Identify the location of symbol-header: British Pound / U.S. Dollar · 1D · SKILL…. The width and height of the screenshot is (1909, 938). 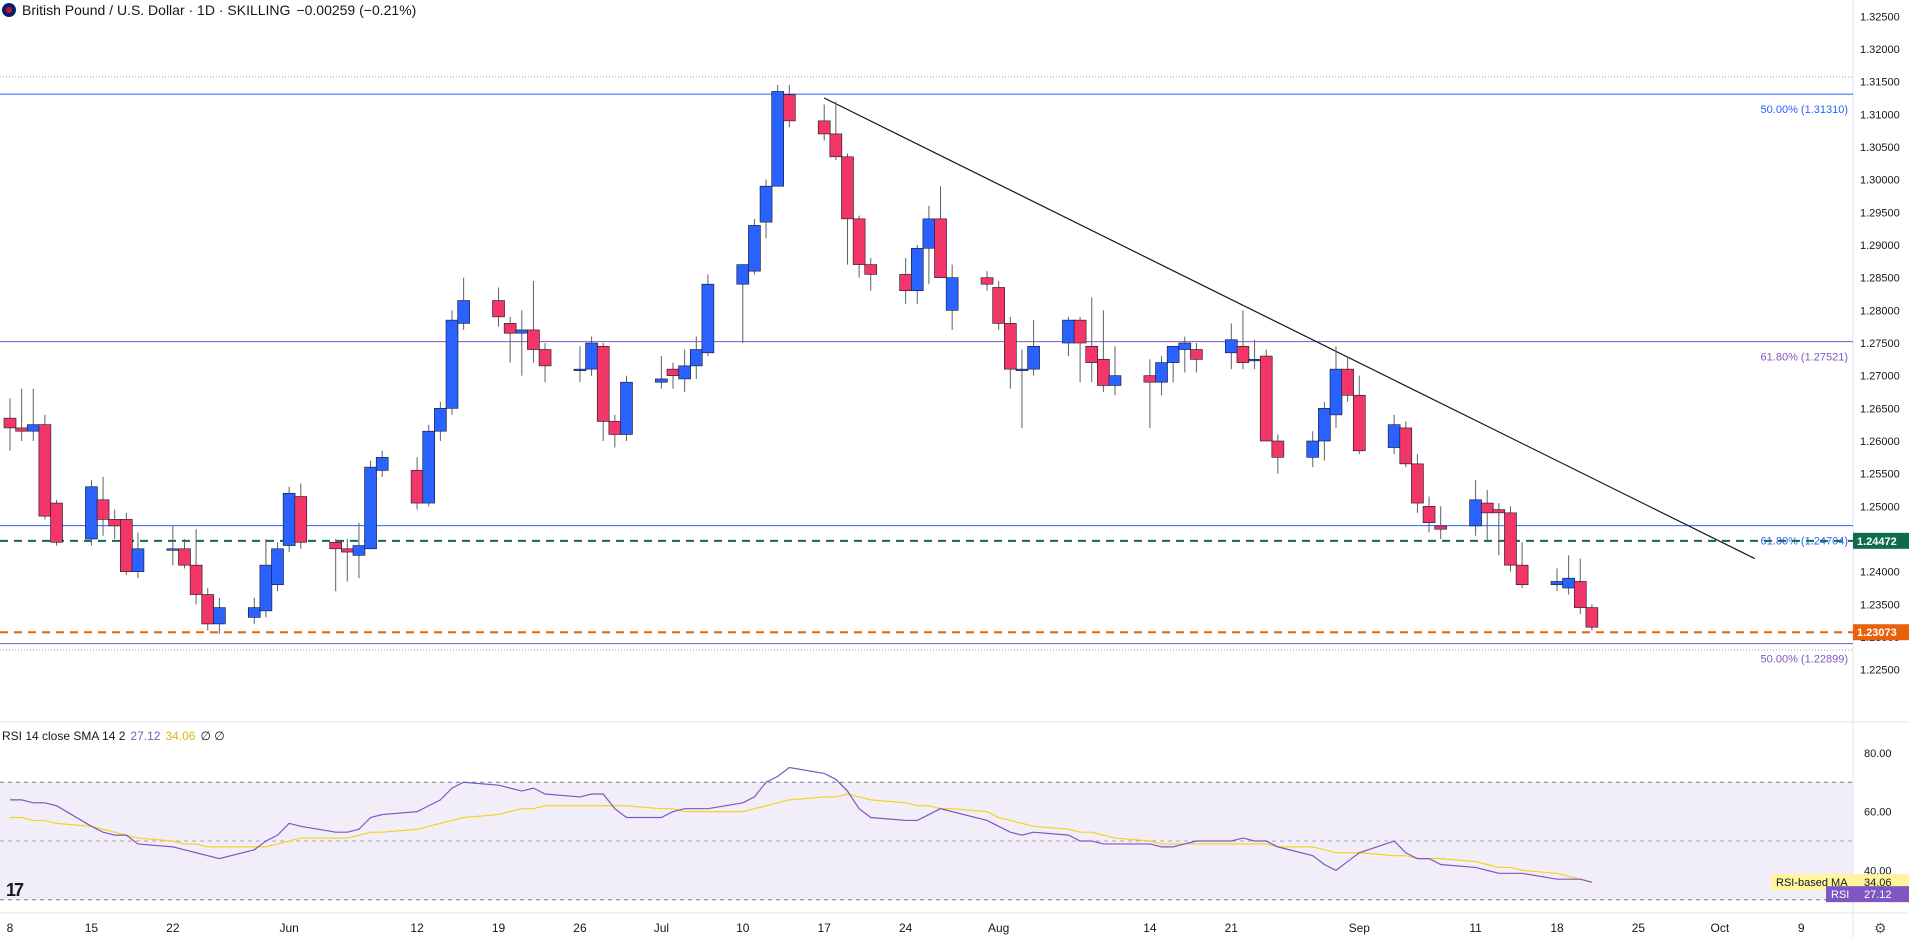
(208, 10).